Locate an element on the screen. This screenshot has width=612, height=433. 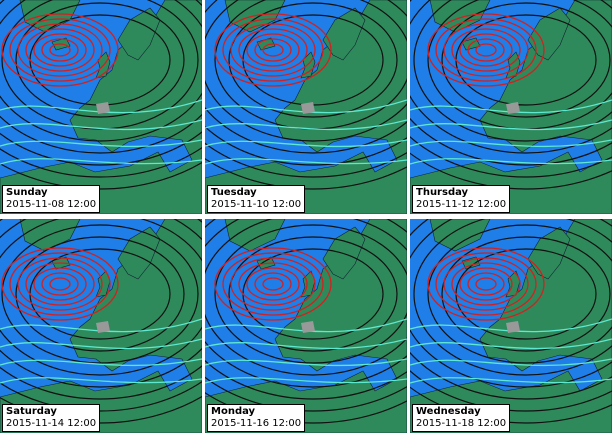
date-label: Monday 2015-11-16 12:00 is located at coordinates (256, 418).